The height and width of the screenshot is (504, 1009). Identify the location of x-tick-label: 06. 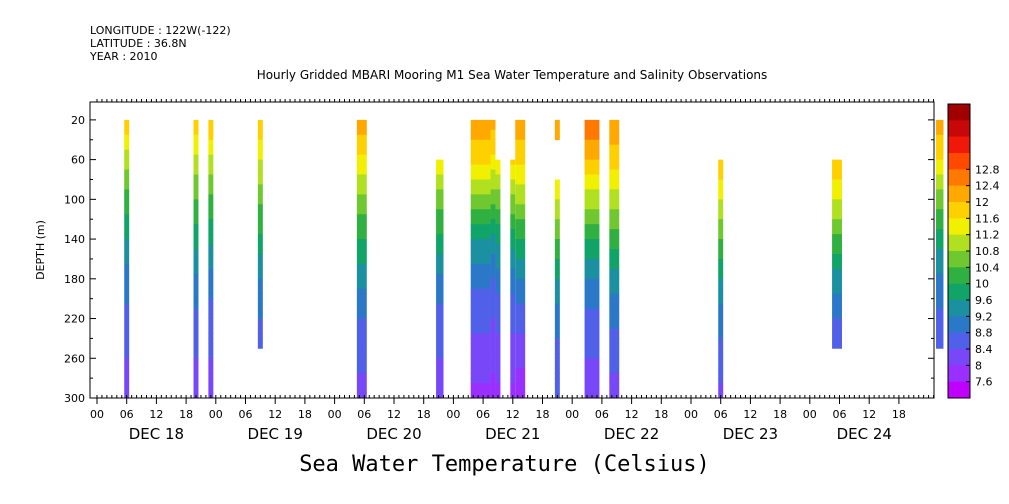
(721, 414).